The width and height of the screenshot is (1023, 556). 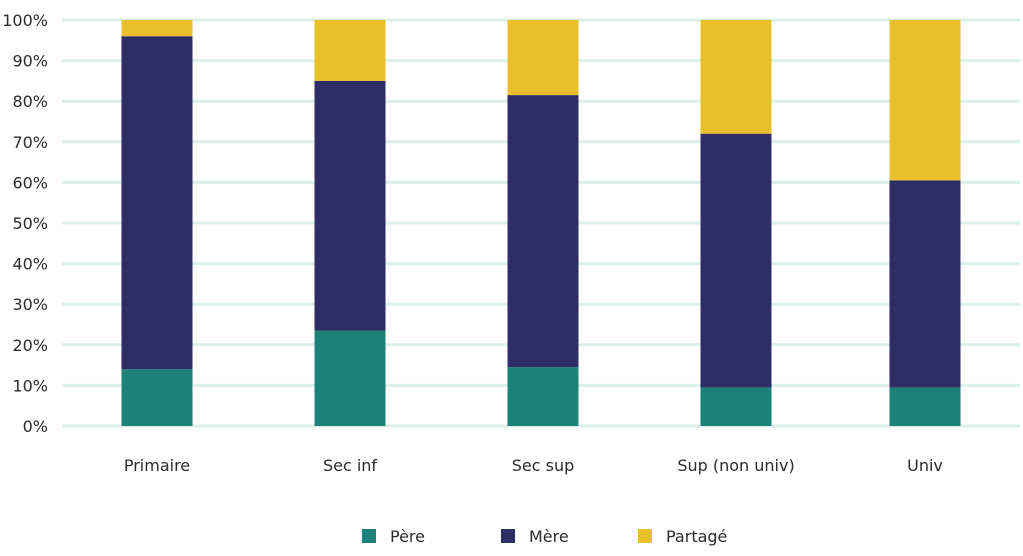 I want to click on legend-swatch-partag, so click(x=645, y=536).